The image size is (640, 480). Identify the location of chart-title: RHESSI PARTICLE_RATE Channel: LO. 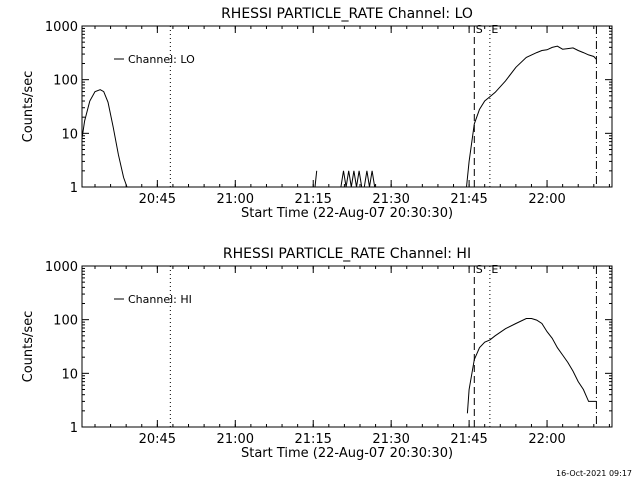
(347, 14).